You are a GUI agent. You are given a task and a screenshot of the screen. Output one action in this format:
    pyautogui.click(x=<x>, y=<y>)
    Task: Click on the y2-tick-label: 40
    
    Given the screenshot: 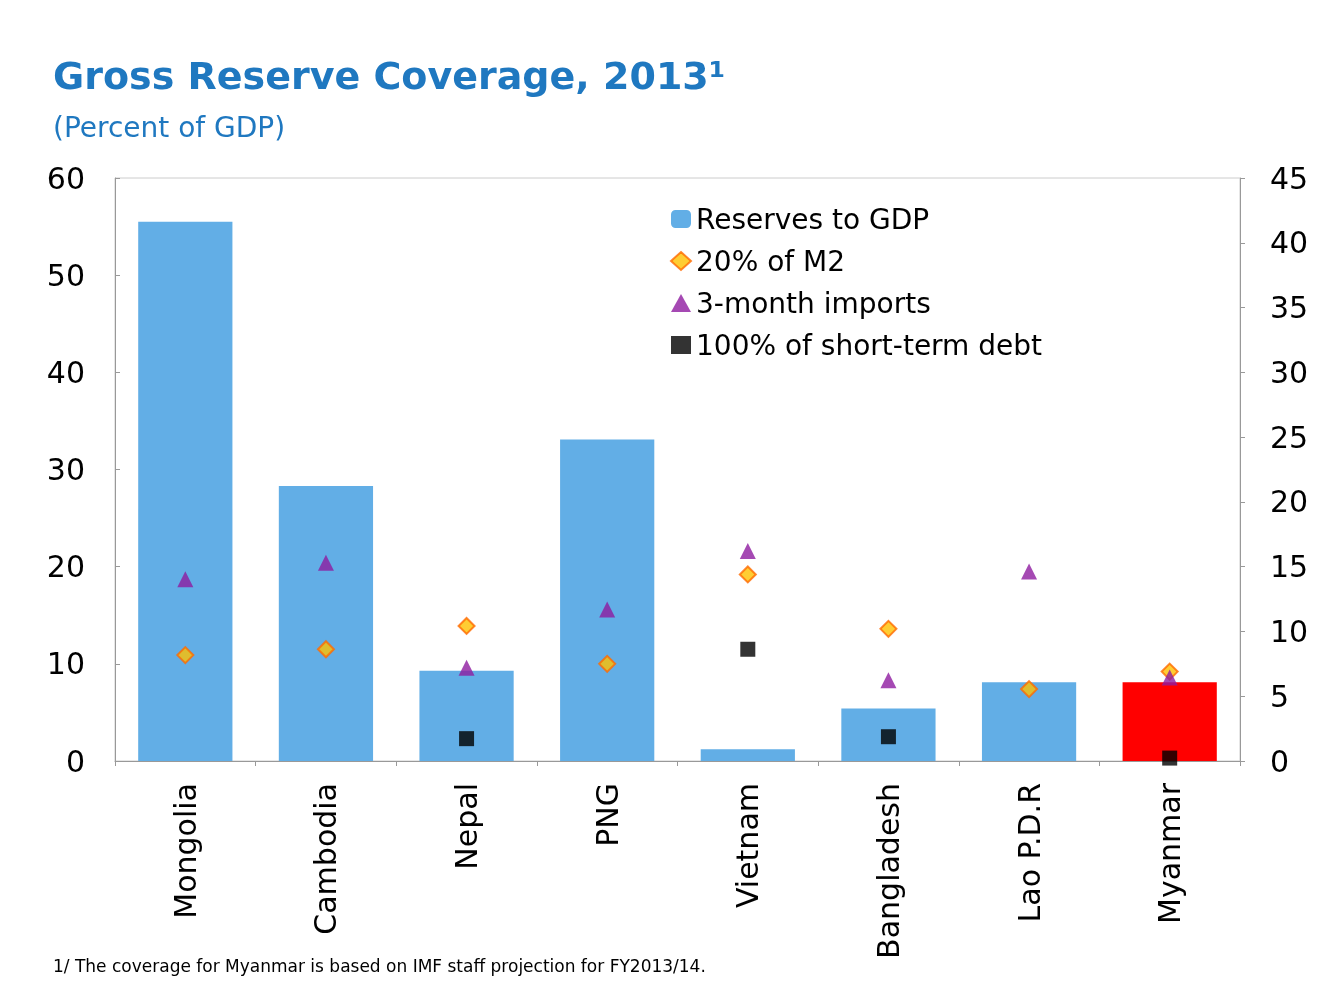 What is the action you would take?
    pyautogui.click(x=1289, y=243)
    